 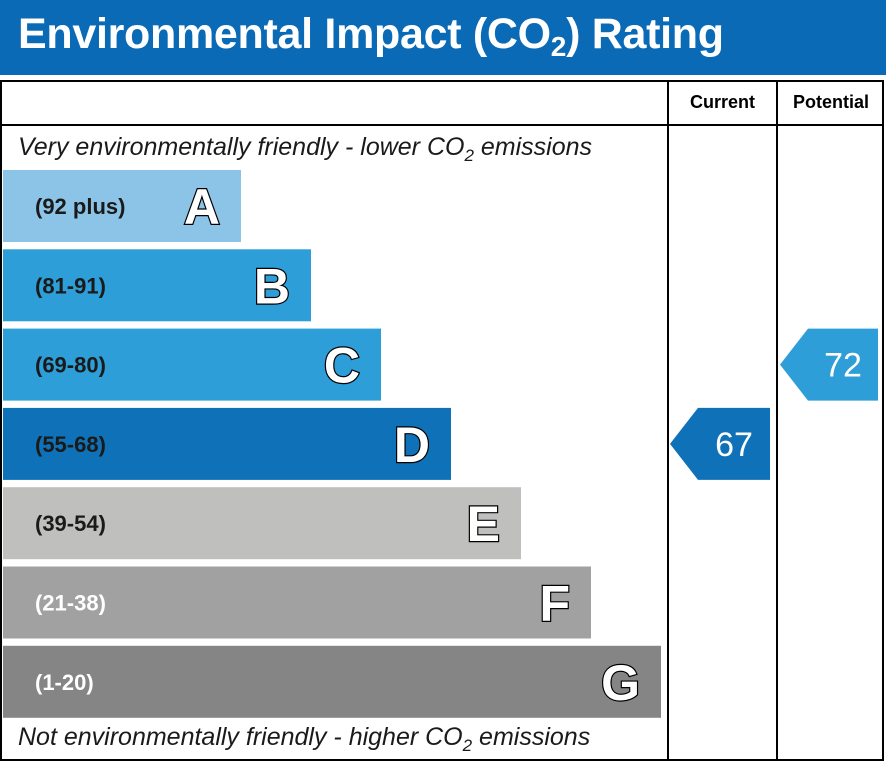 What do you see at coordinates (533, 147) in the screenshot?
I see `note-top-end: emissions` at bounding box center [533, 147].